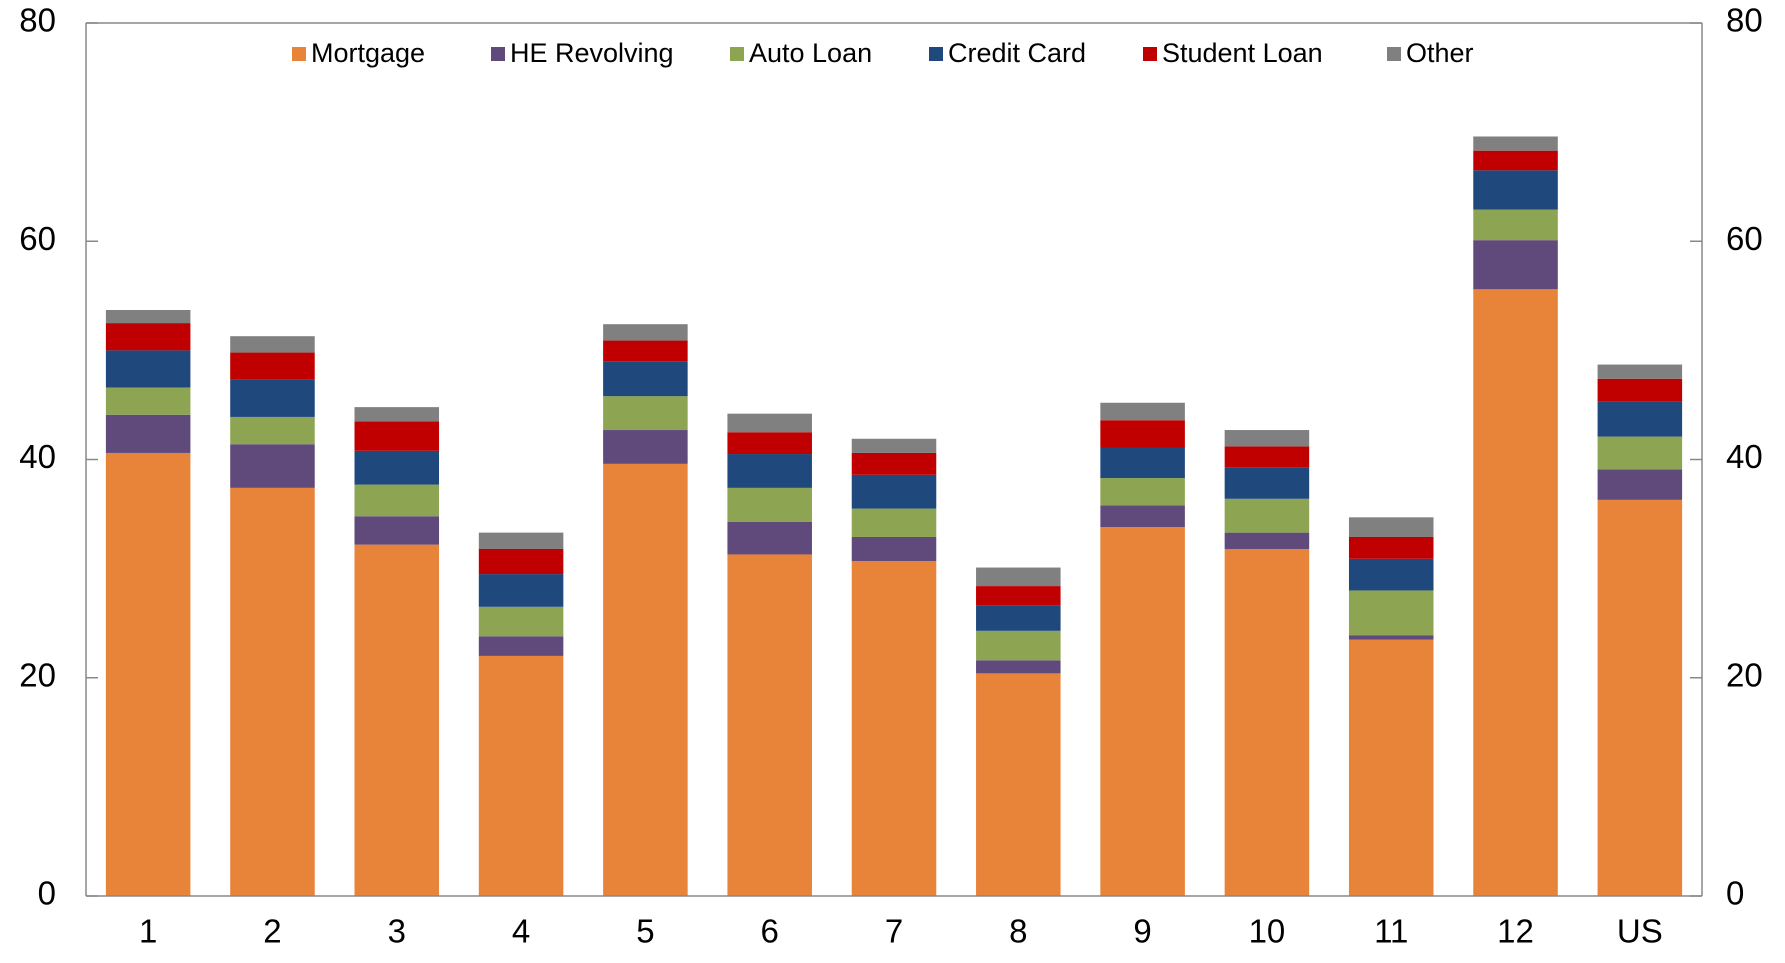 This screenshot has height=963, width=1785. What do you see at coordinates (1018, 931) in the screenshot?
I see `x-tick-label: 8` at bounding box center [1018, 931].